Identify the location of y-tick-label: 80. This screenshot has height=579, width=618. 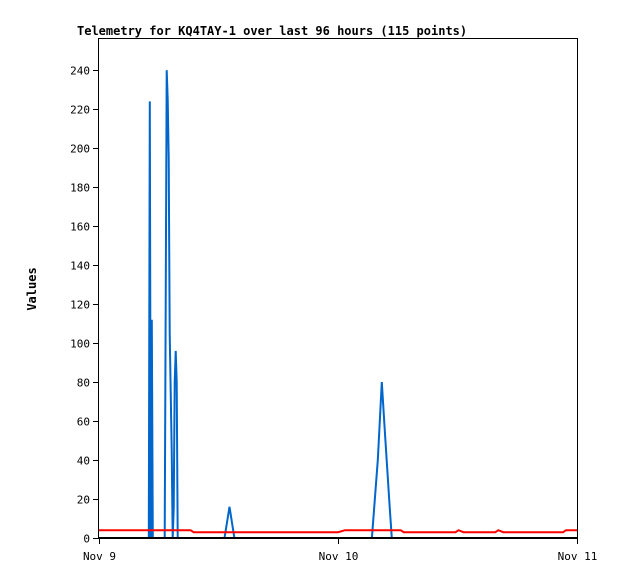
(83, 383).